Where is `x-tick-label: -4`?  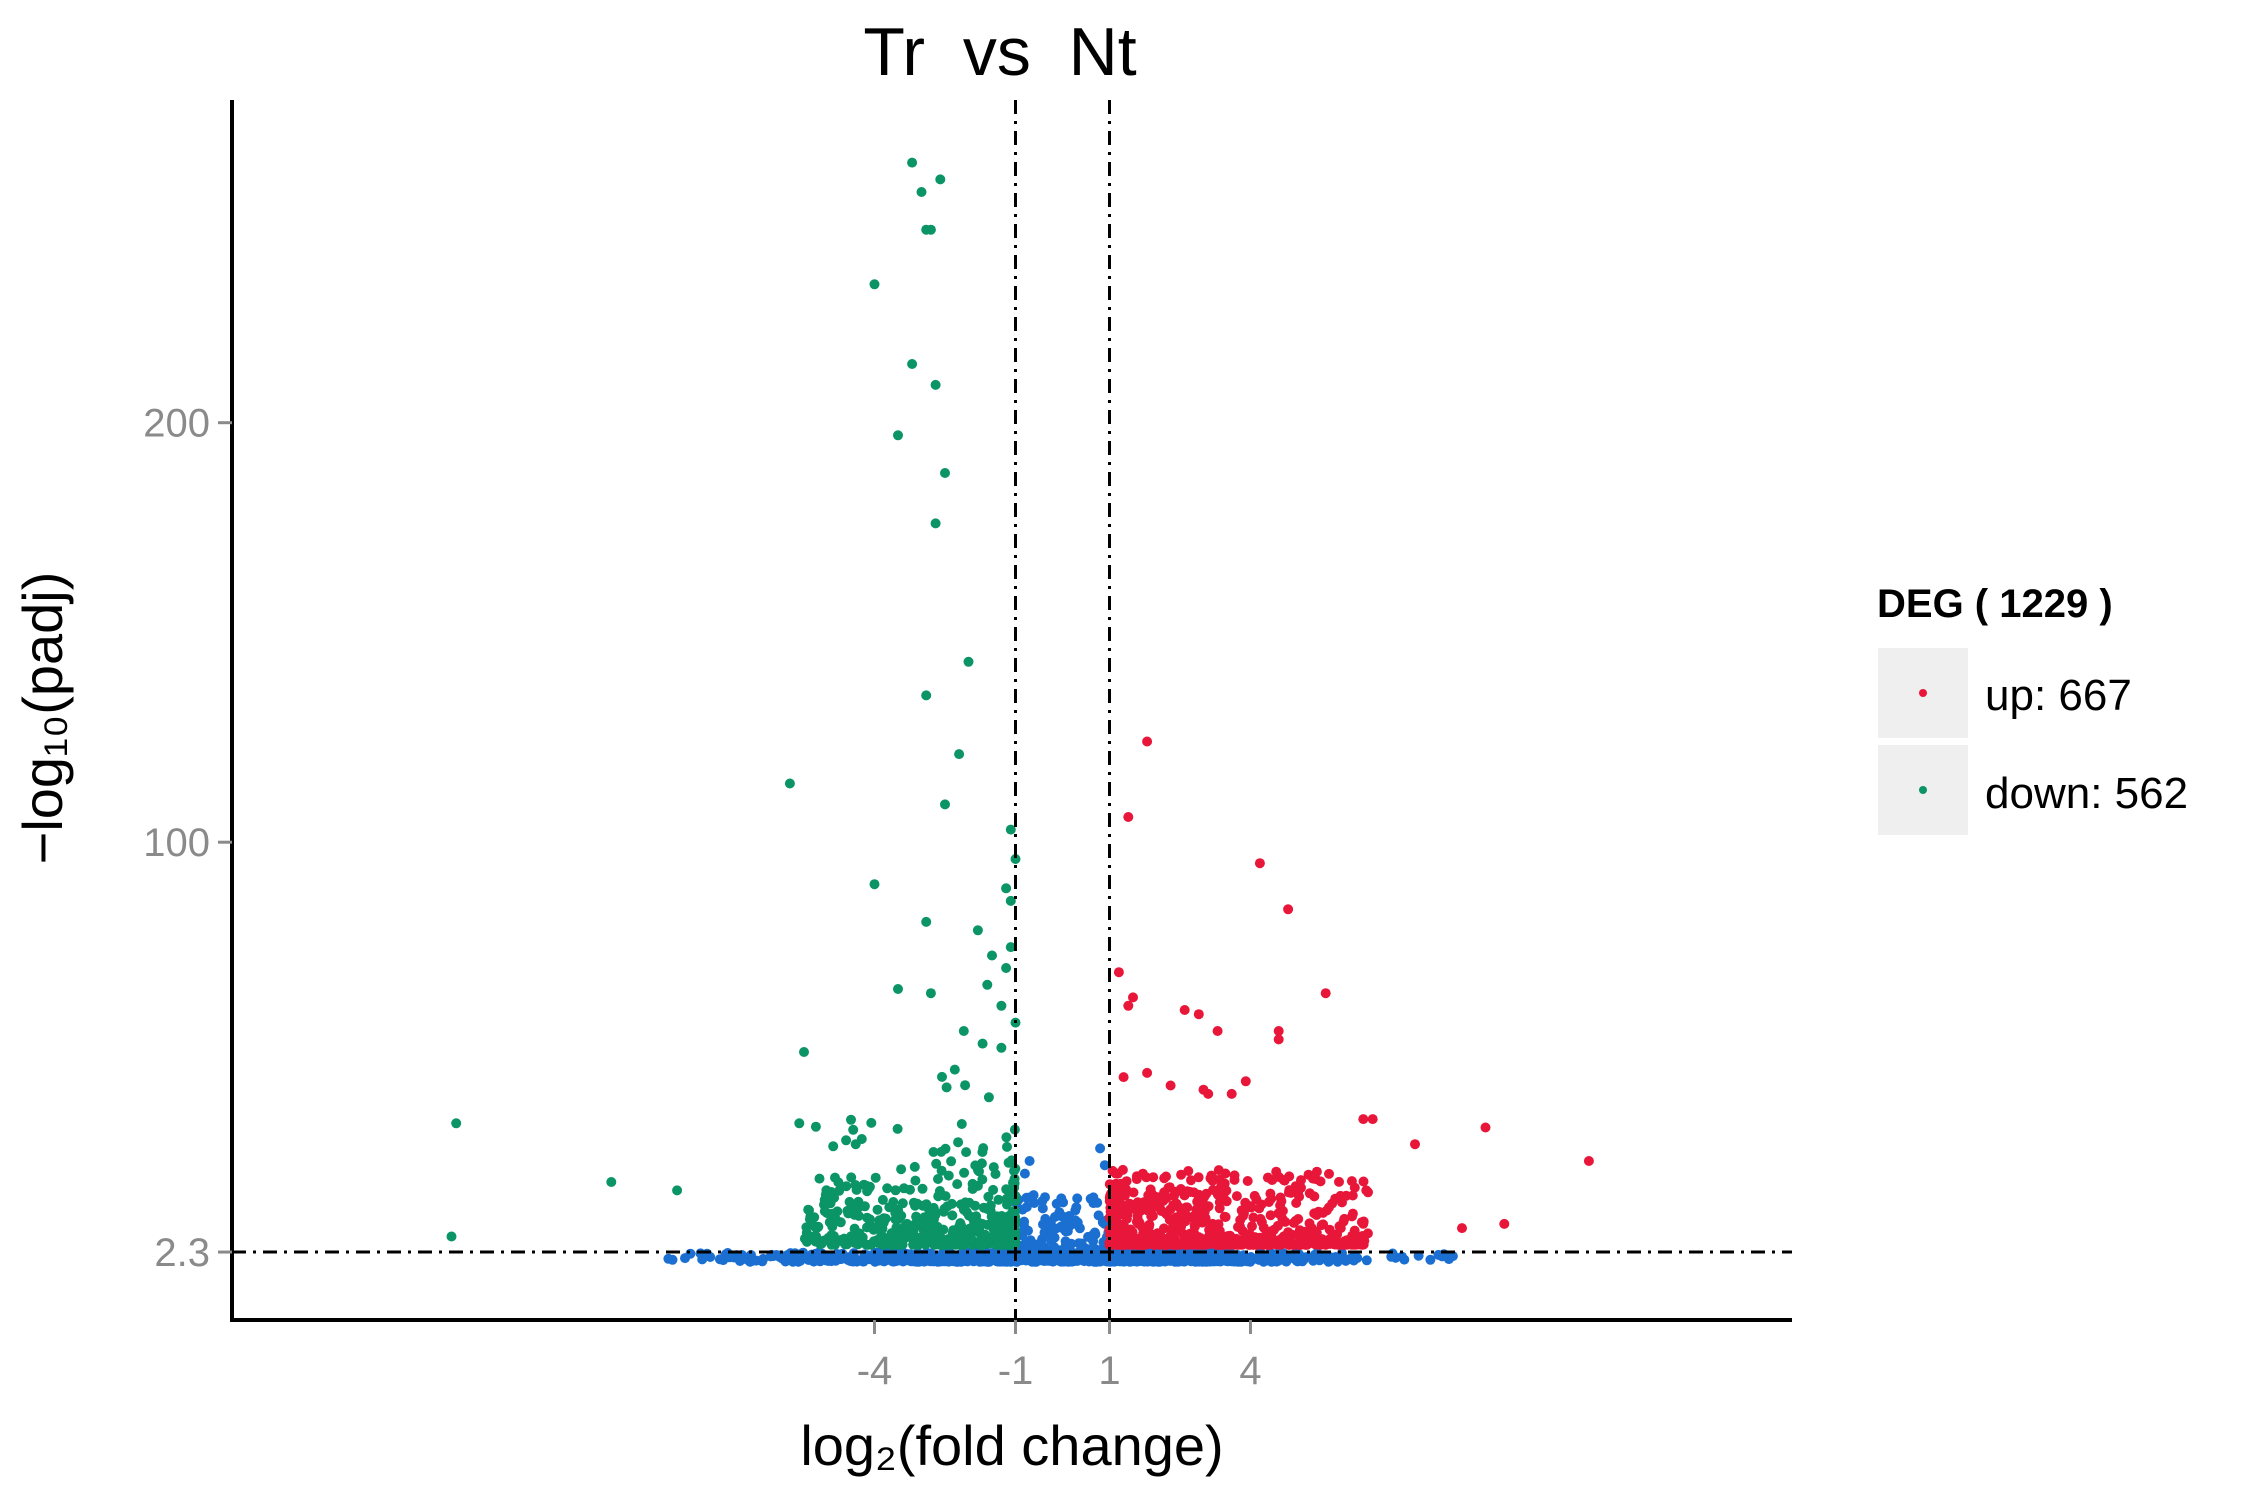
x-tick-label: -4 is located at coordinates (875, 1371).